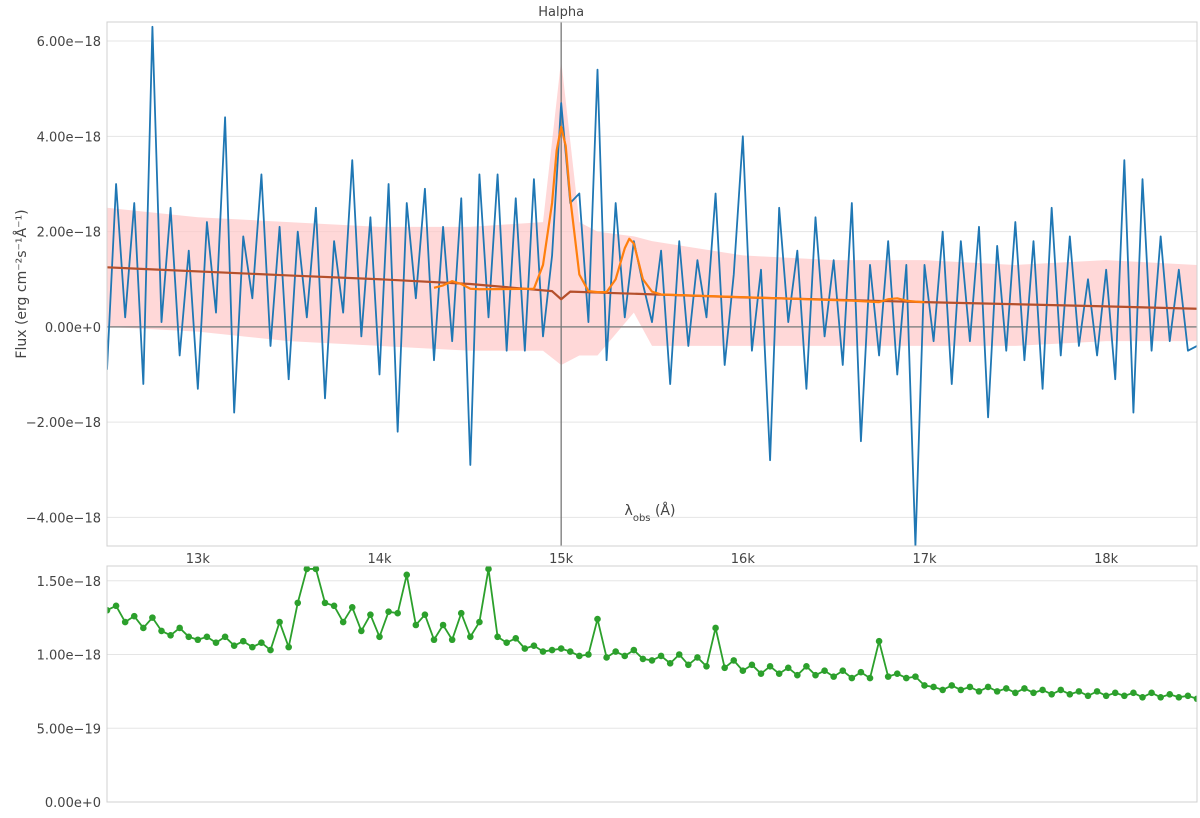 This screenshot has height=818, width=1200. I want to click on y-tick-label: −4.00e−18, so click(63, 518).